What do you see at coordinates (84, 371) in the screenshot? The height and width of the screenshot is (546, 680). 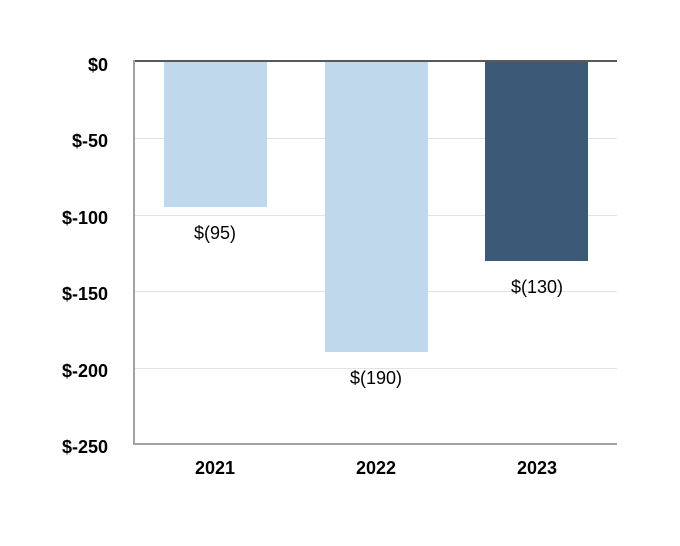 I see `y-tick-label: $-200` at bounding box center [84, 371].